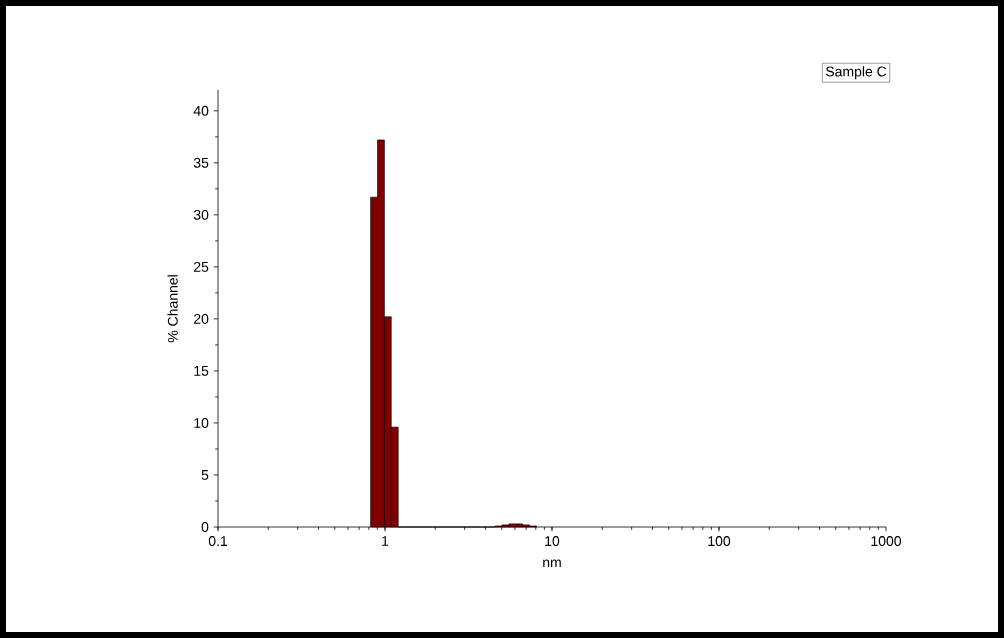 The width and height of the screenshot is (1004, 638). What do you see at coordinates (201, 371) in the screenshot?
I see `y-tick-label: 15` at bounding box center [201, 371].